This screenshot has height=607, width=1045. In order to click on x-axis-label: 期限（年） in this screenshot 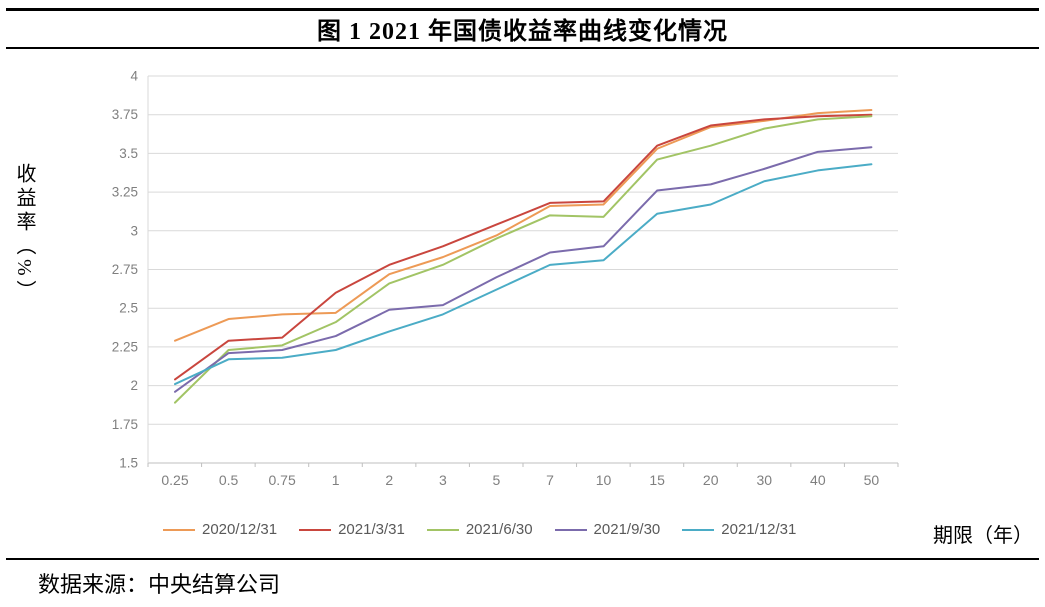, I will do `click(983, 536)`.